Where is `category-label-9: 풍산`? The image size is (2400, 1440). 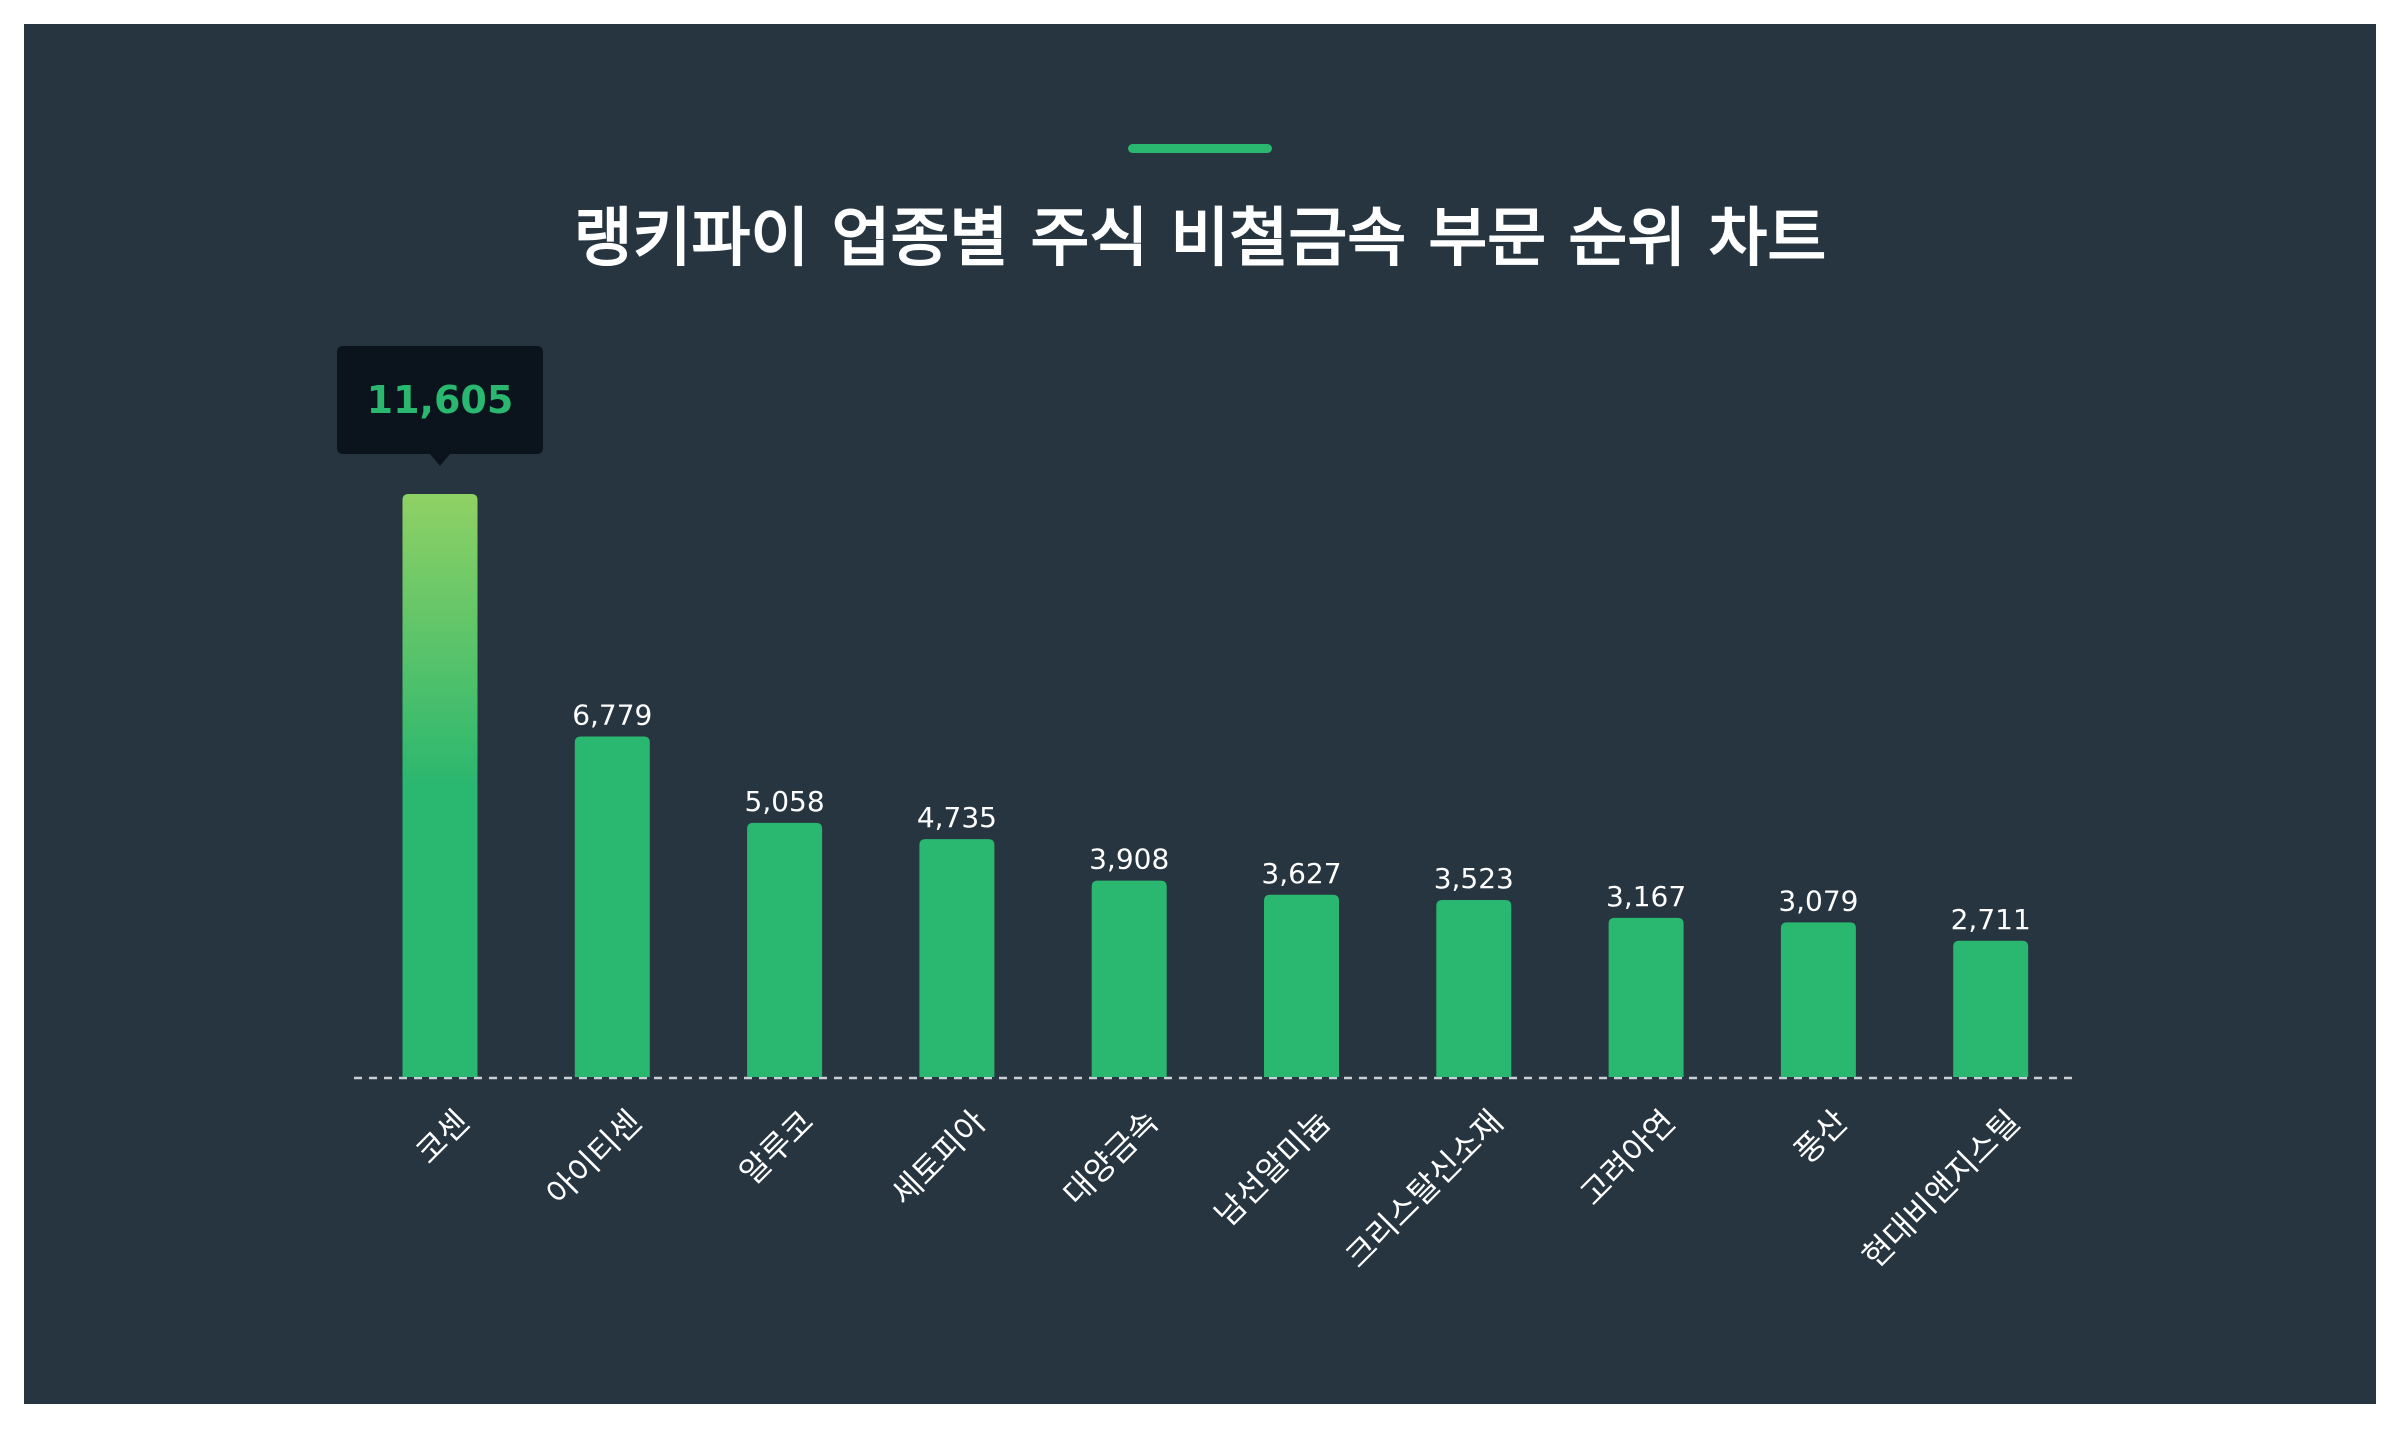 category-label-9: 풍산 is located at coordinates (1821, 1137).